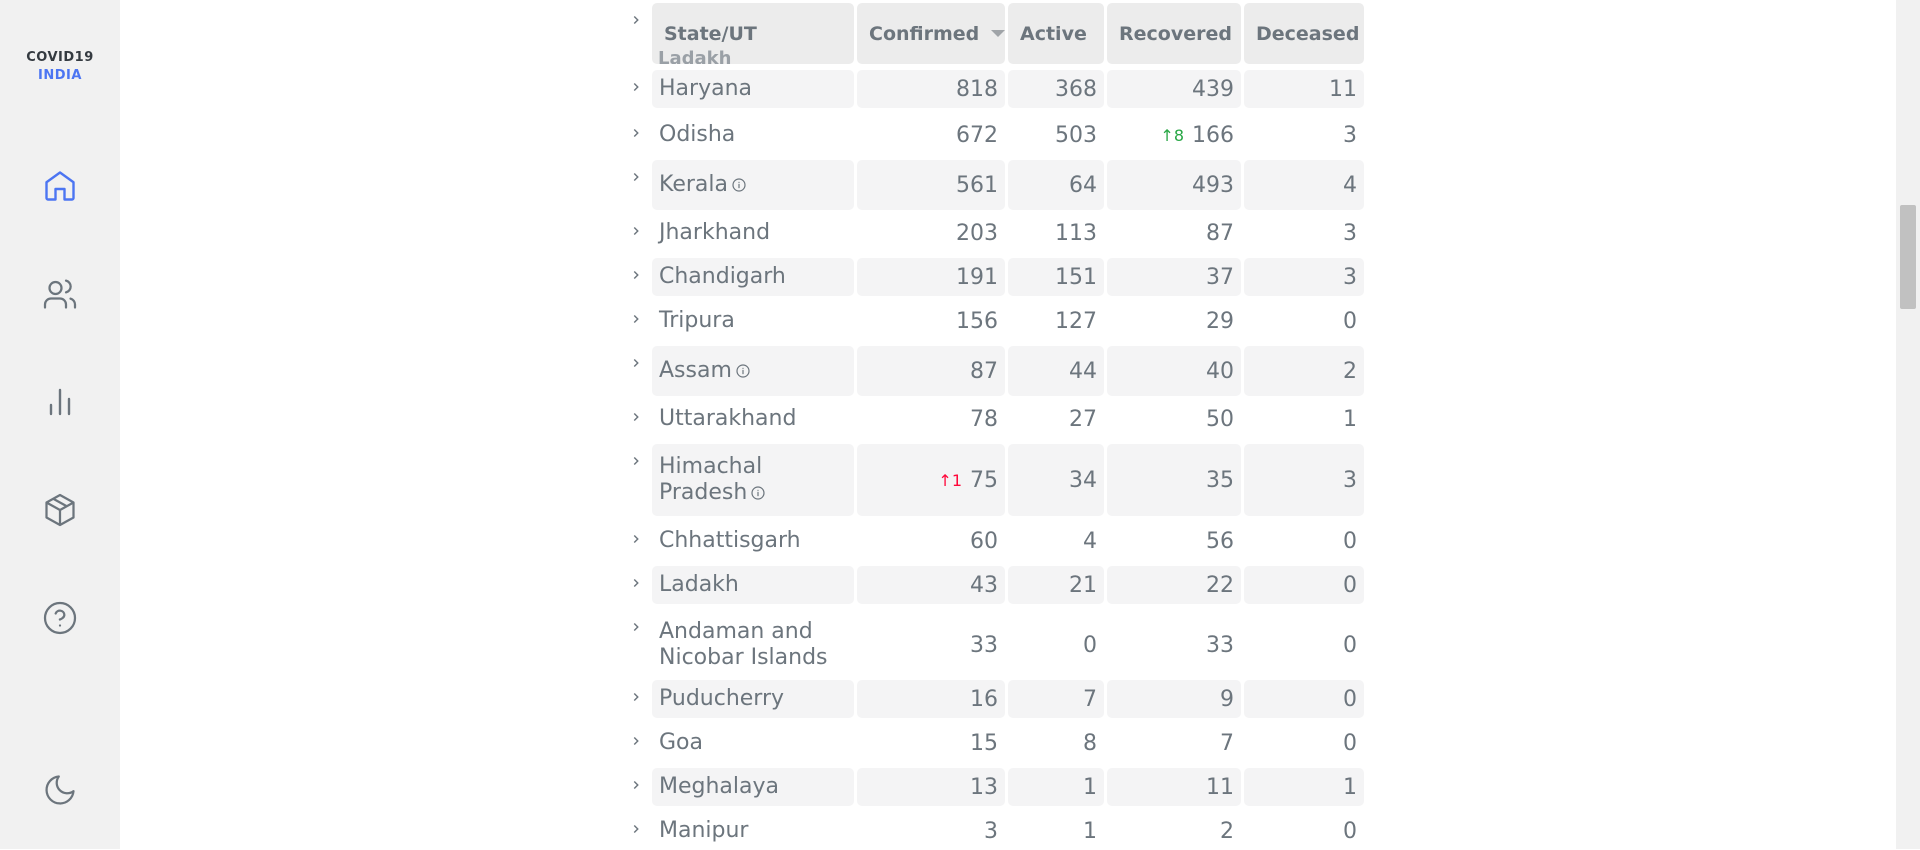  I want to click on cell-recovered: 22, so click(1174, 585).